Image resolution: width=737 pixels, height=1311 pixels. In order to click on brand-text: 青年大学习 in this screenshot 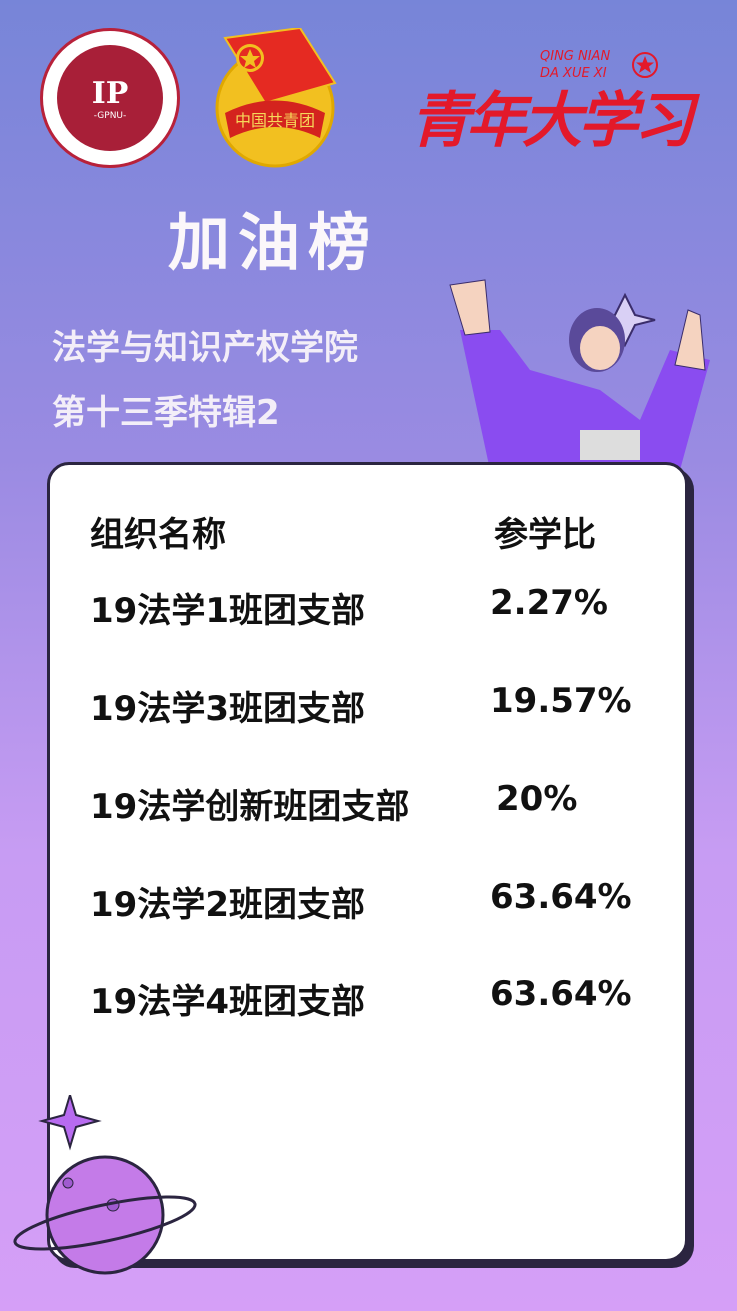, I will do `click(552, 121)`.